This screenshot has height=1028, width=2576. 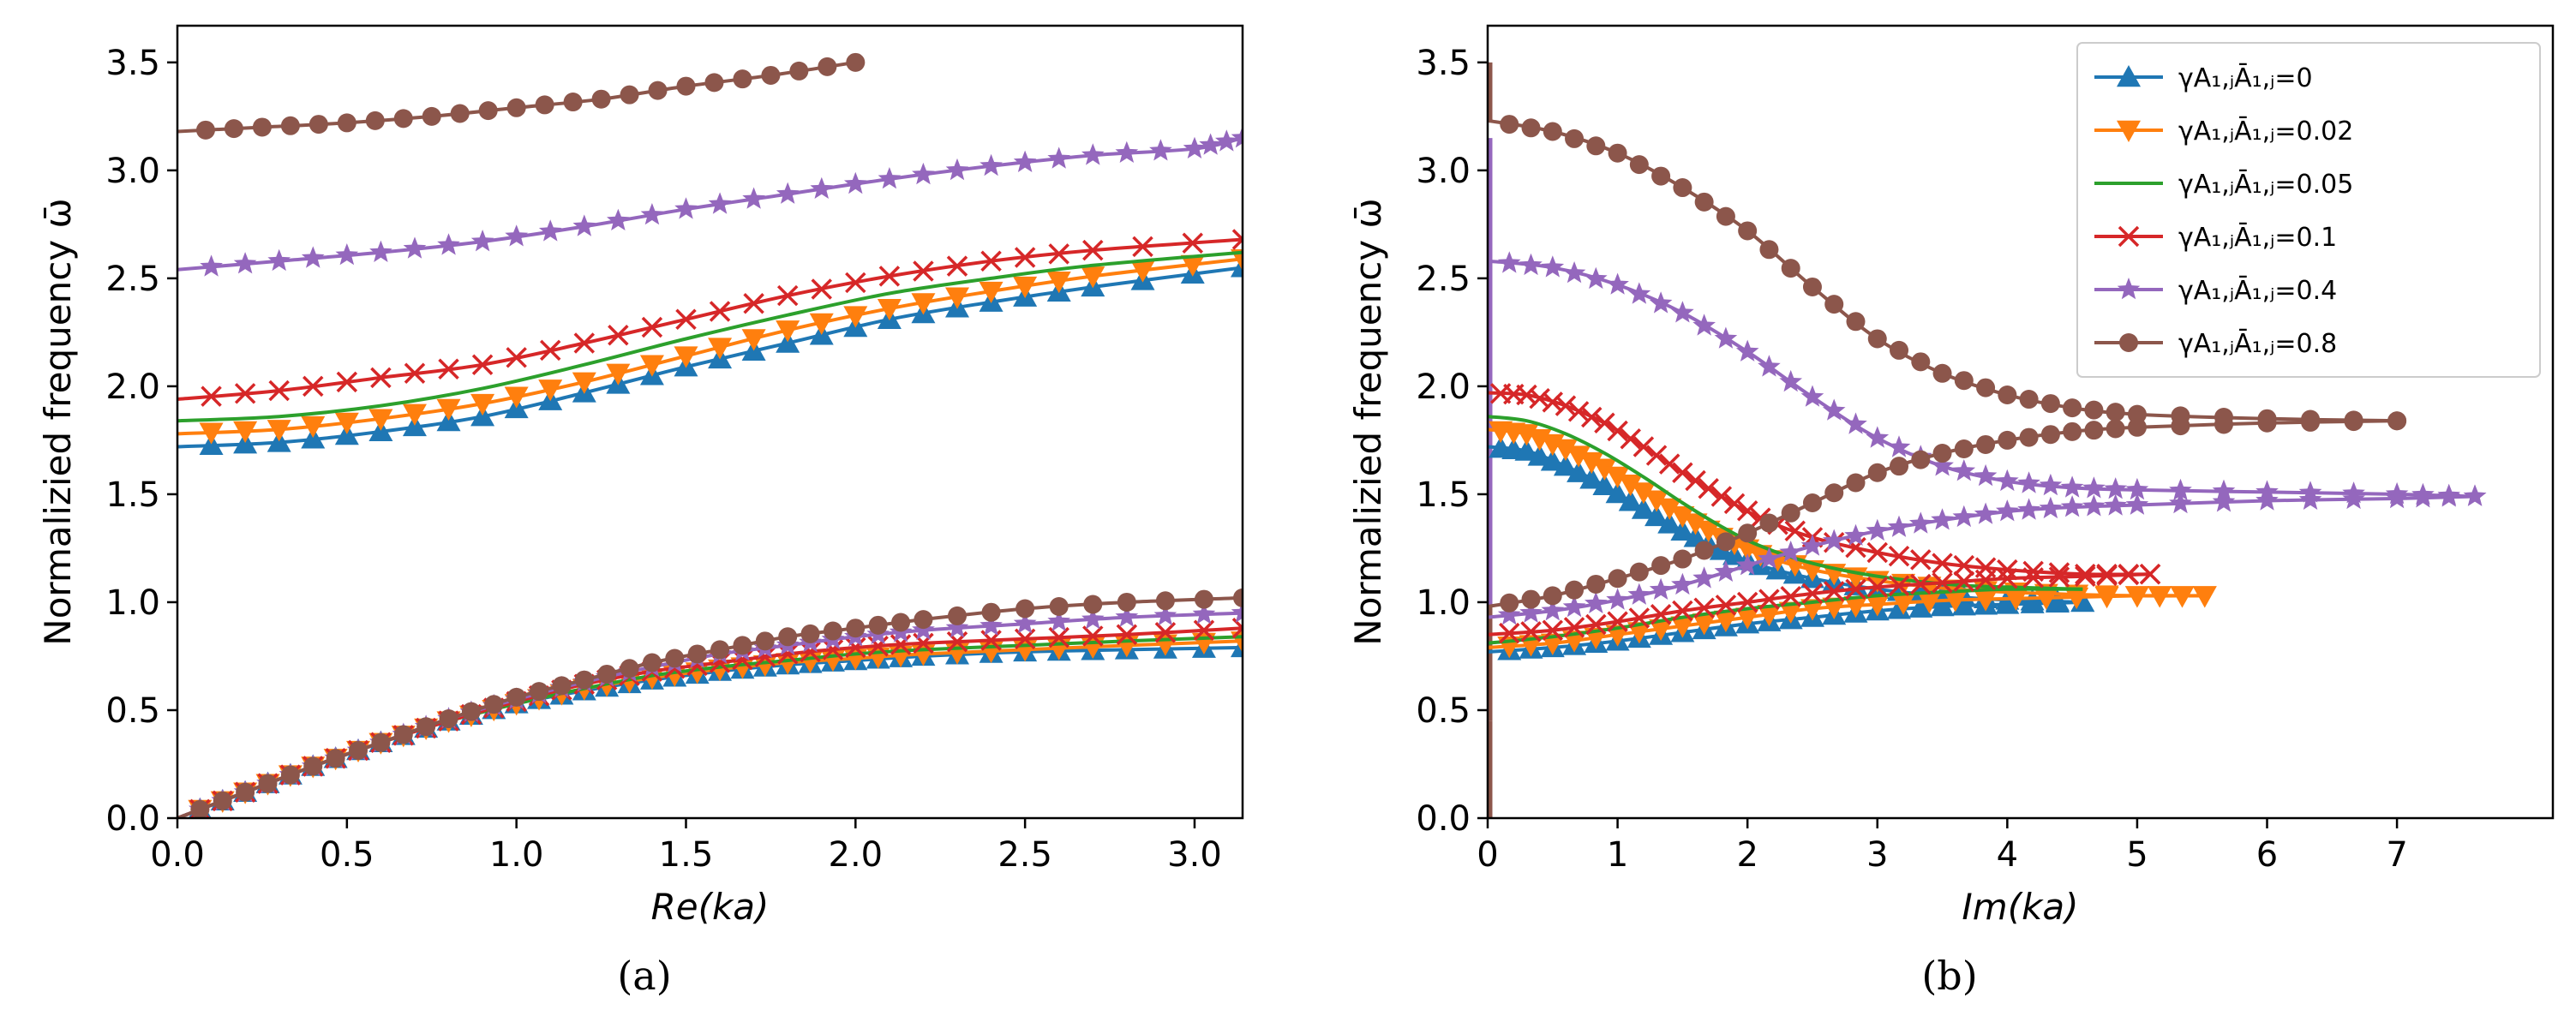 I want to click on legend-entry: γA₁,ⱼĀ₁,ⱼ=0.1, so click(x=2257, y=238).